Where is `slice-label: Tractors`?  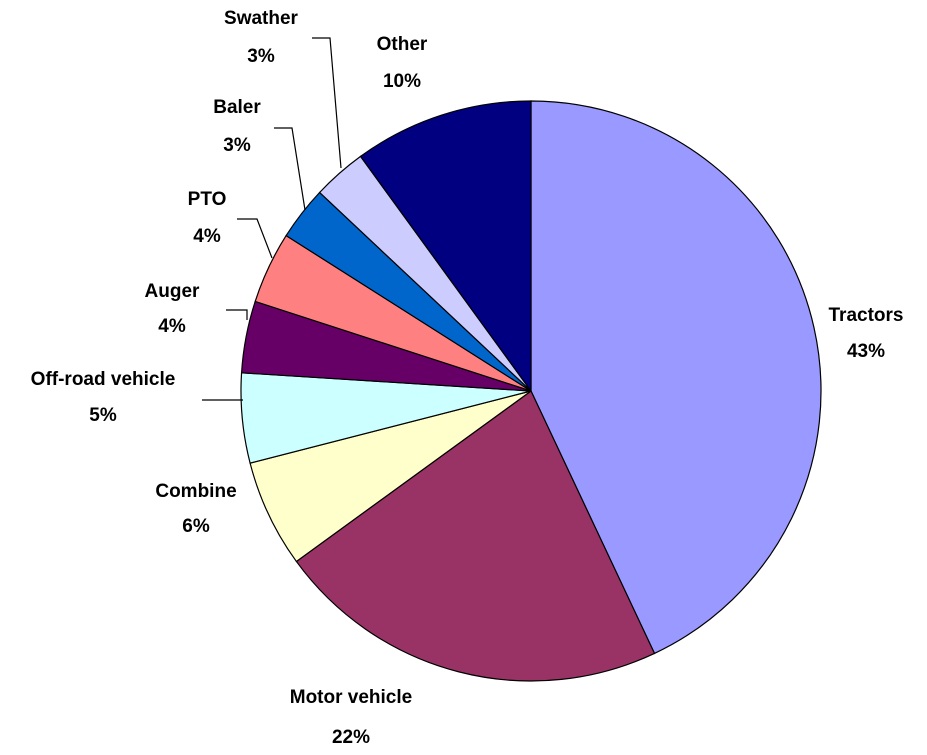 slice-label: Tractors is located at coordinates (866, 315).